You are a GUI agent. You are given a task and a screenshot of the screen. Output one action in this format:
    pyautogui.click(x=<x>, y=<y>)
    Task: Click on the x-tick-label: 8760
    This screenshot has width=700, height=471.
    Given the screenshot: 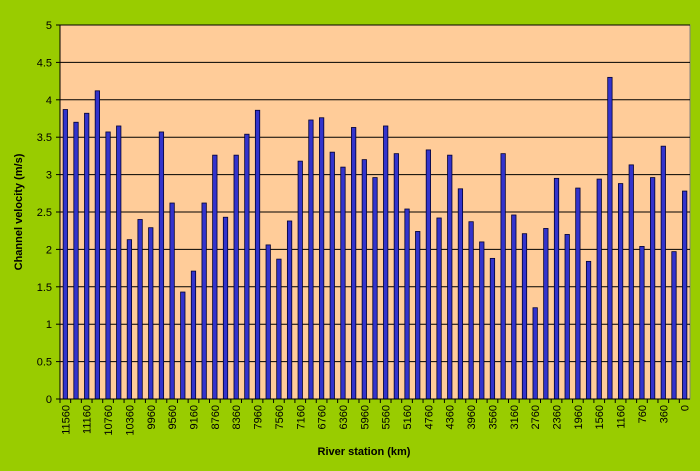 What is the action you would take?
    pyautogui.click(x=216, y=417)
    